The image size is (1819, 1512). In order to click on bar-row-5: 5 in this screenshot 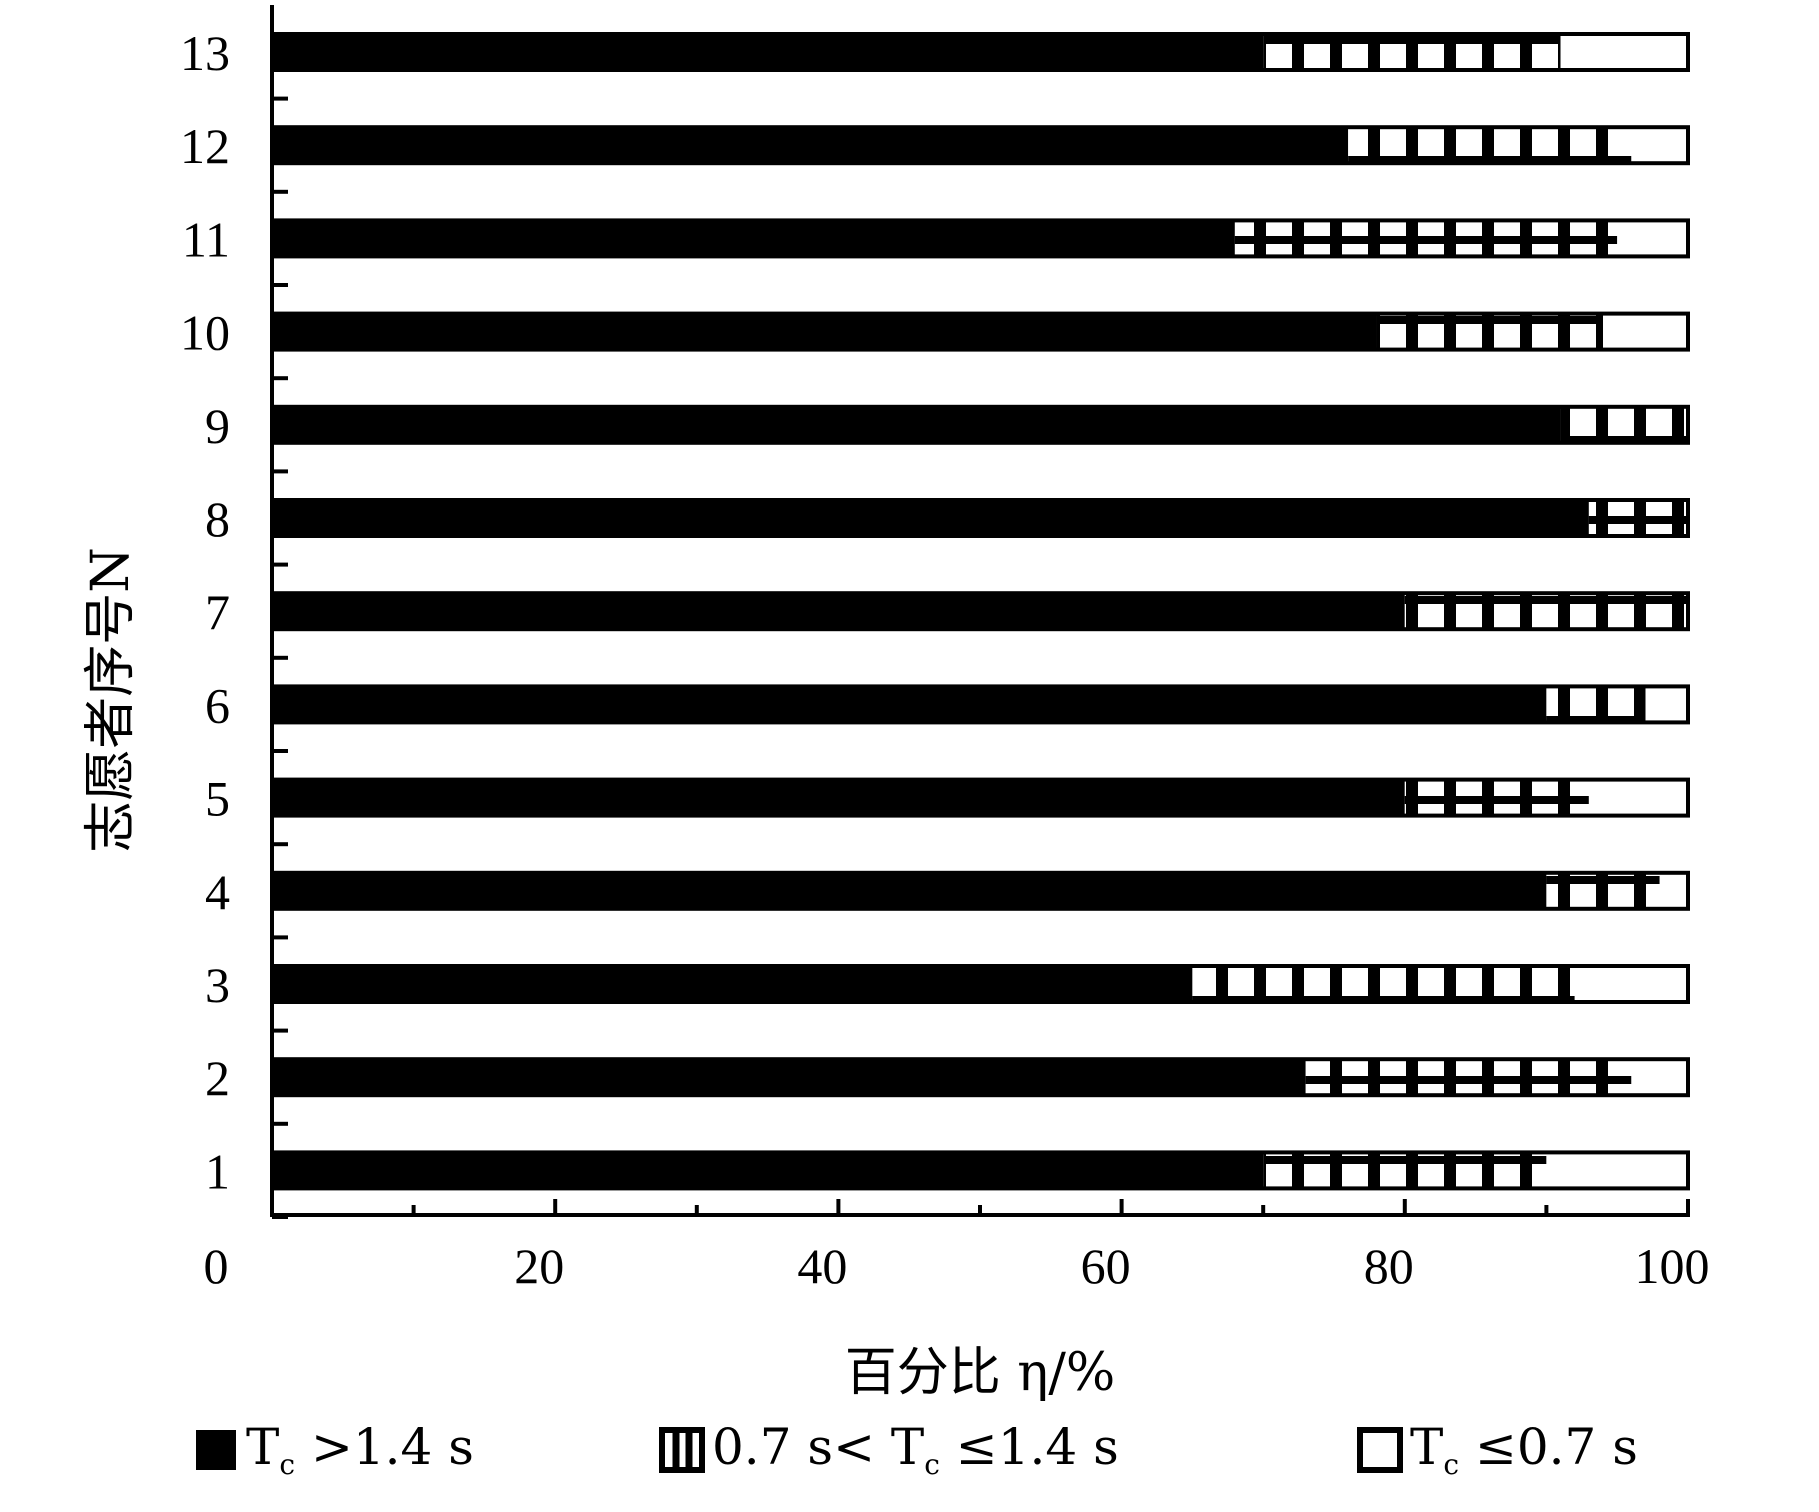, I will do `click(947, 799)`.